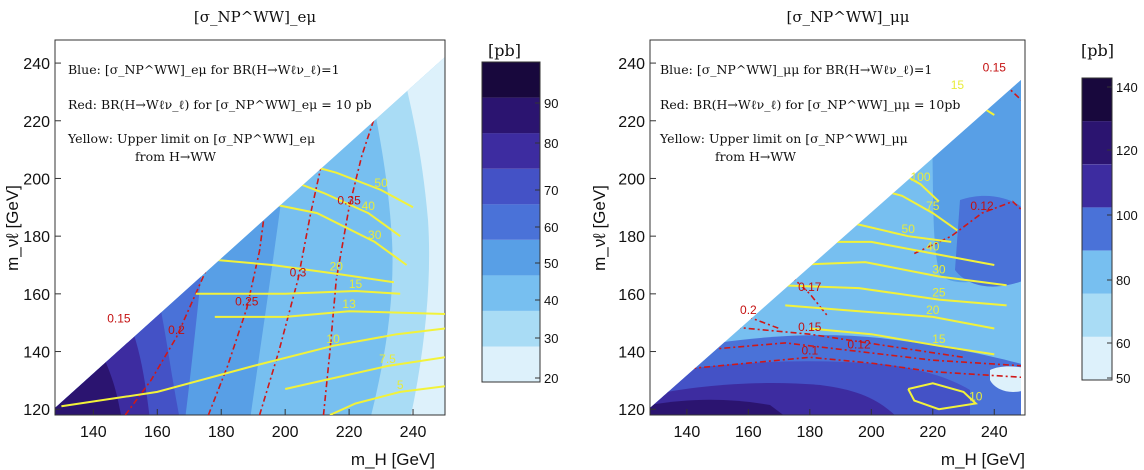 The image size is (1144, 470). What do you see at coordinates (809, 350) in the screenshot?
I see `red-contour-label: 0.1` at bounding box center [809, 350].